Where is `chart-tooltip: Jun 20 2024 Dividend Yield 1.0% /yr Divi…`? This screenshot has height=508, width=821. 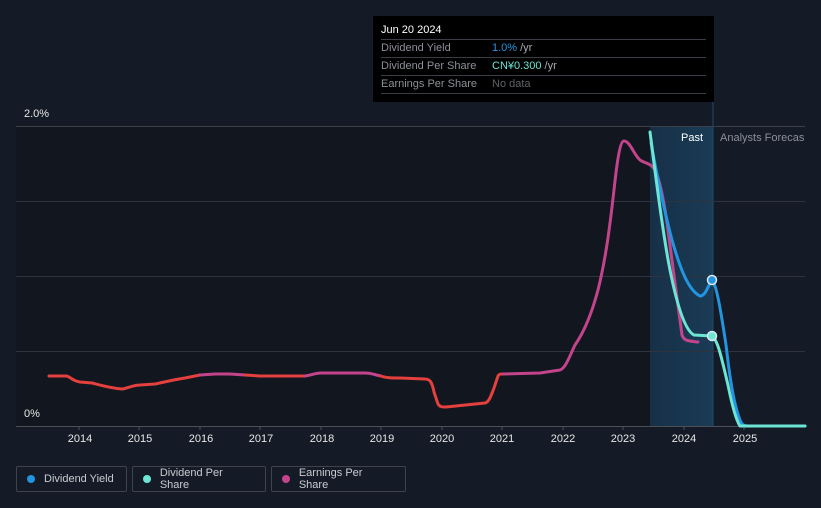 chart-tooltip: Jun 20 2024 Dividend Yield 1.0% /yr Divi… is located at coordinates (543, 59).